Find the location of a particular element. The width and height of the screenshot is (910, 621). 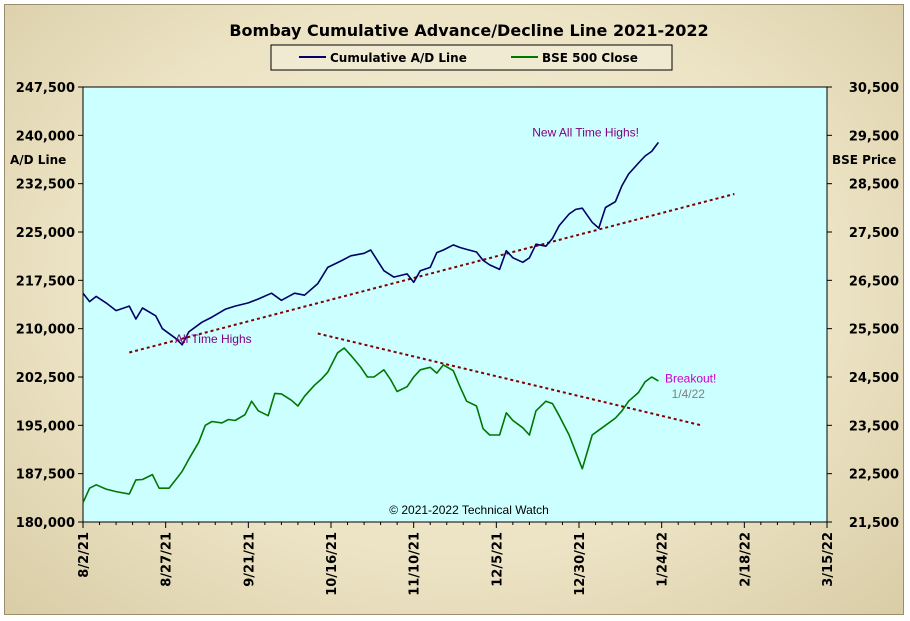

y-right-tick-label: 27,500 is located at coordinates (874, 233).